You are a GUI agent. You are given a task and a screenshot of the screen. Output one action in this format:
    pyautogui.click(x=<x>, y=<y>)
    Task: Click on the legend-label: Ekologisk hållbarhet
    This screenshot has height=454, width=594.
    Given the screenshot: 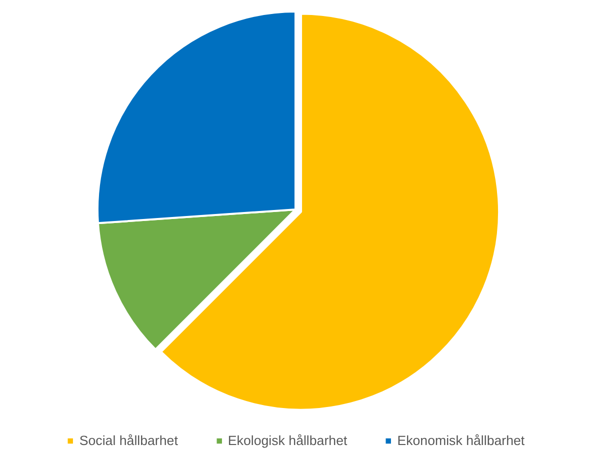 What is the action you would take?
    pyautogui.click(x=288, y=440)
    